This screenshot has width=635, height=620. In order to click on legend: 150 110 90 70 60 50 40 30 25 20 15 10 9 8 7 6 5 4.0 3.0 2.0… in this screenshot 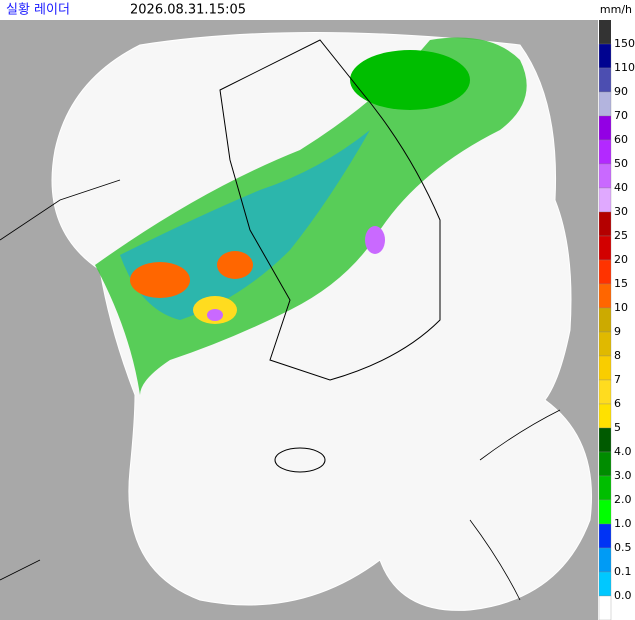, I will do `click(616, 328)`.